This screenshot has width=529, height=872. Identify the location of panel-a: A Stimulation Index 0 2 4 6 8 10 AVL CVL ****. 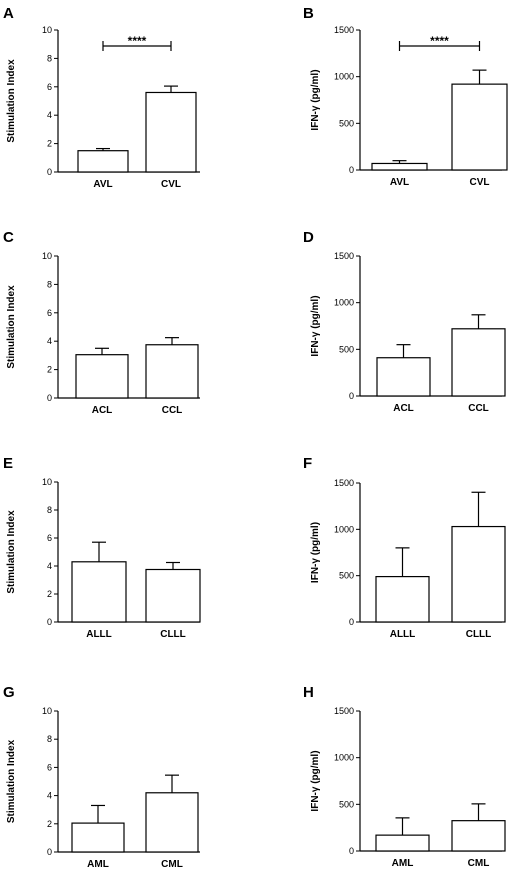
(101, 97).